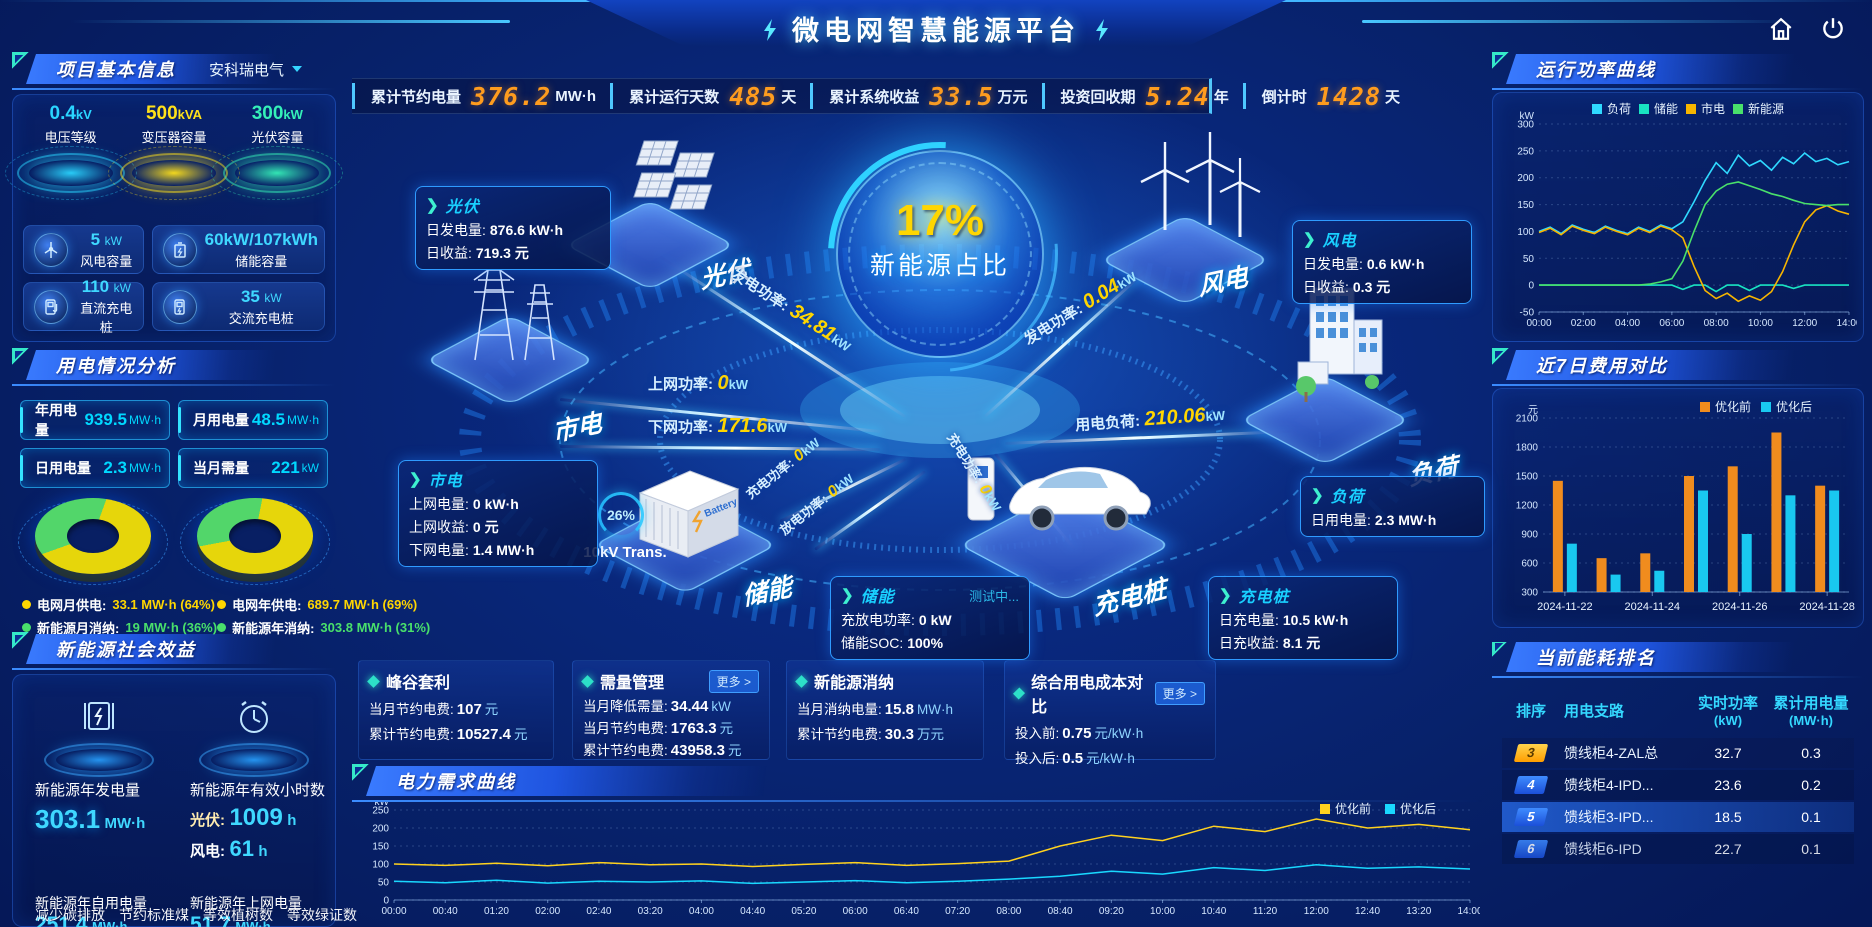 This screenshot has width=1872, height=927. Describe the element at coordinates (481, 96) in the screenshot. I see `stat-total-saved-energy: 累计节约电量 376.2 MW·h` at that location.